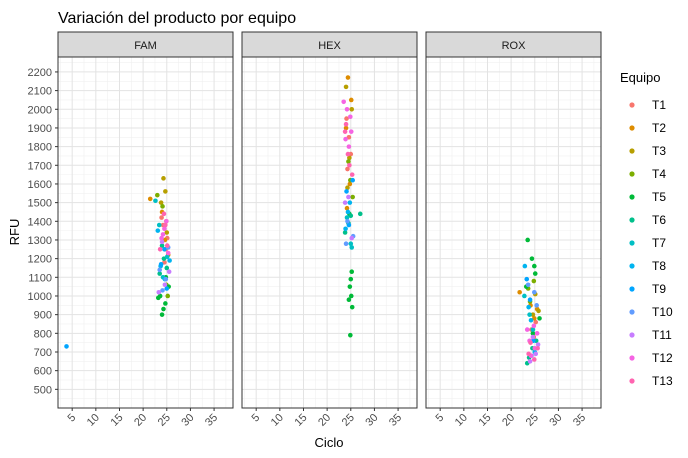  I want to click on facet-strip, so click(145, 44).